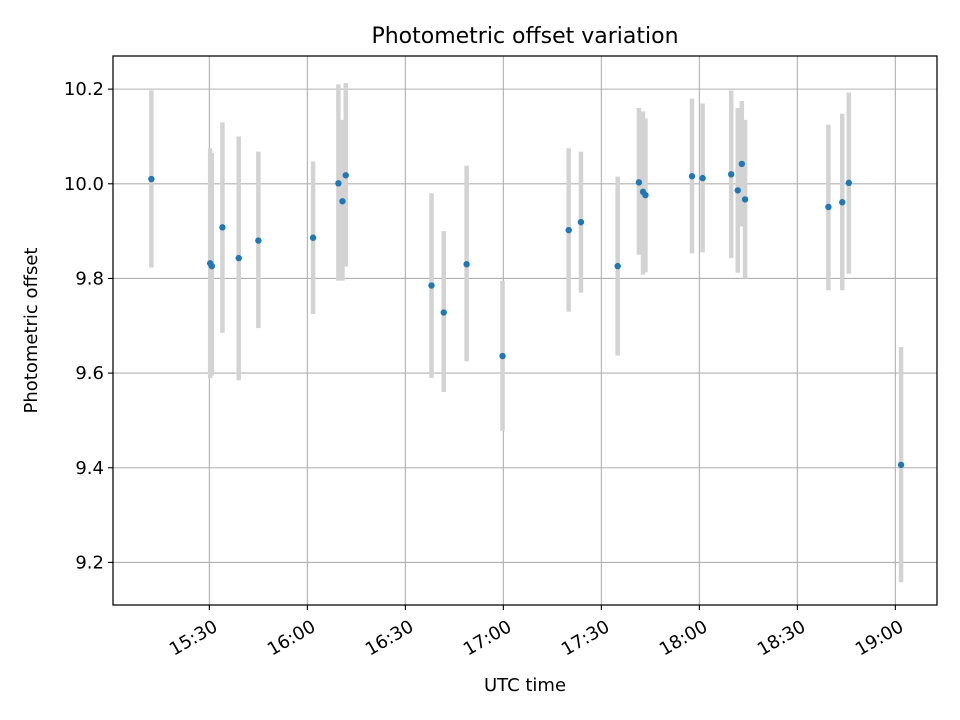  What do you see at coordinates (89, 373) in the screenshot?
I see `y-tick-label: 9.6` at bounding box center [89, 373].